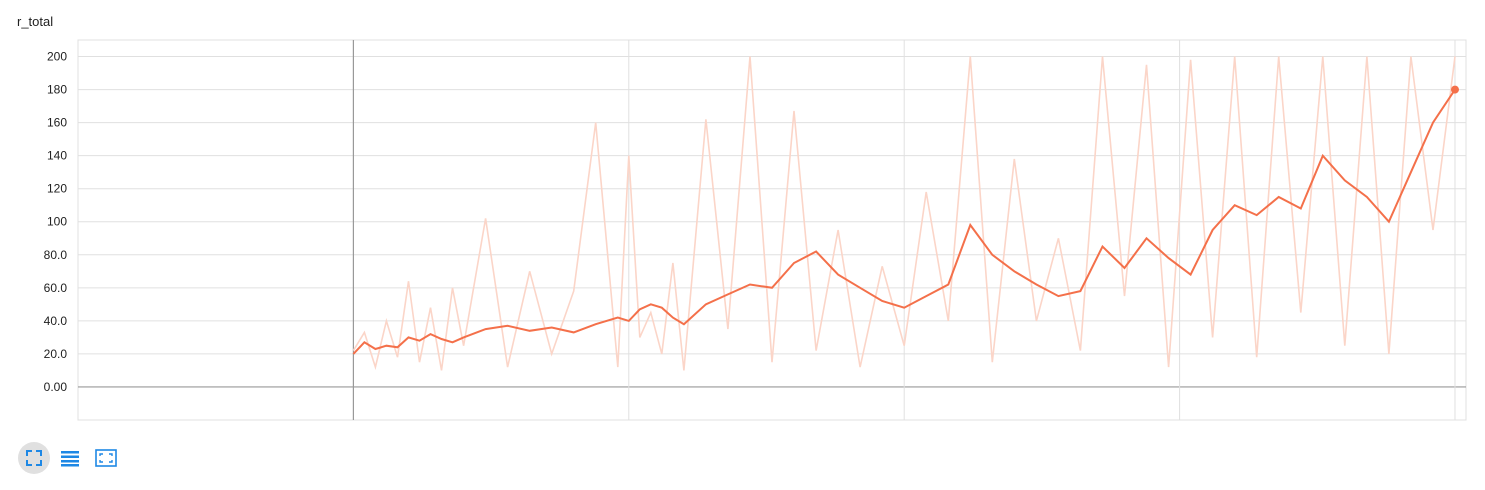 The image size is (1485, 490). I want to click on y-tick-label: 40.0, so click(56, 321).